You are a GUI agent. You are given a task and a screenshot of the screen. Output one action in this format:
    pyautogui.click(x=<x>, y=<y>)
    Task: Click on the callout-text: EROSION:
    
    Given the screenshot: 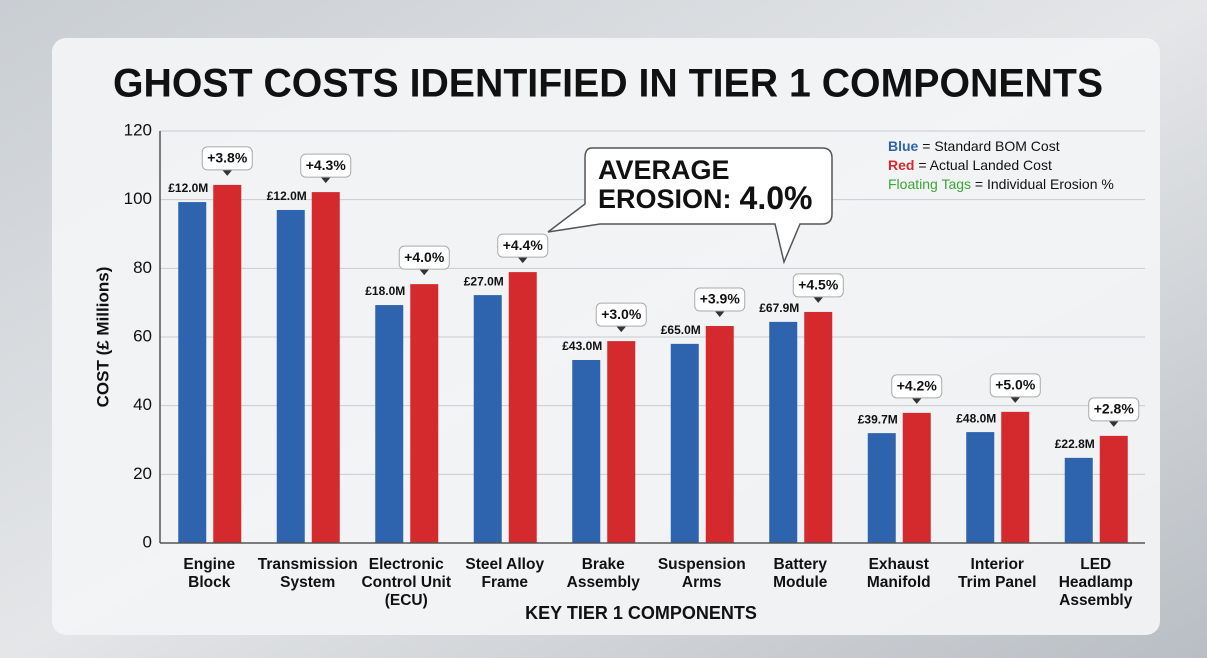 What is the action you would take?
    pyautogui.click(x=665, y=199)
    